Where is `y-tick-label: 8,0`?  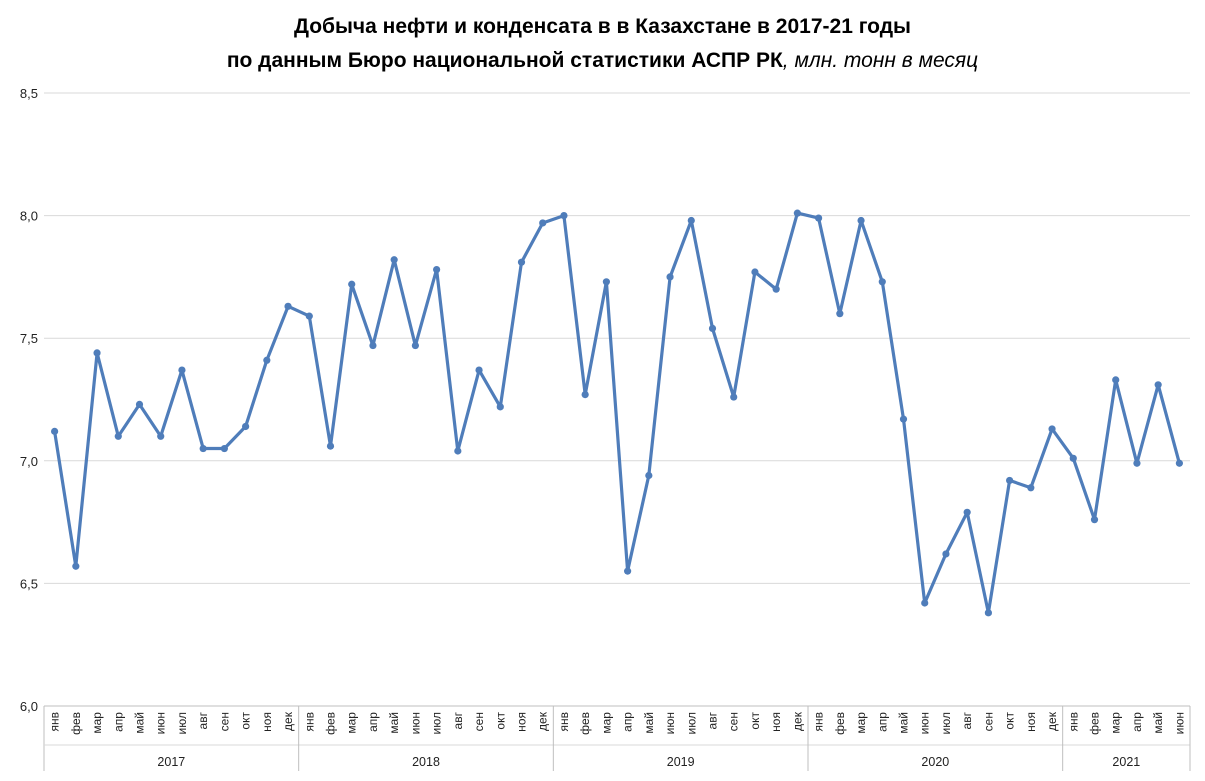
y-tick-label: 8,0 is located at coordinates (29, 216).